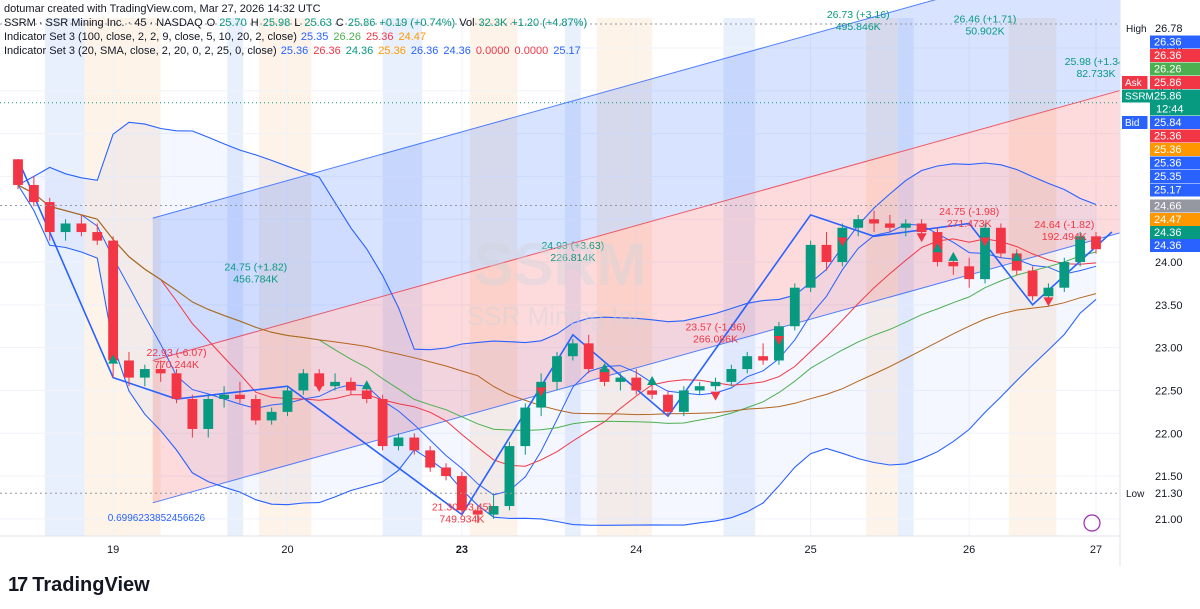  Describe the element at coordinates (359, 51) in the screenshot. I see `indicator-2-value-2: 24.36` at that location.